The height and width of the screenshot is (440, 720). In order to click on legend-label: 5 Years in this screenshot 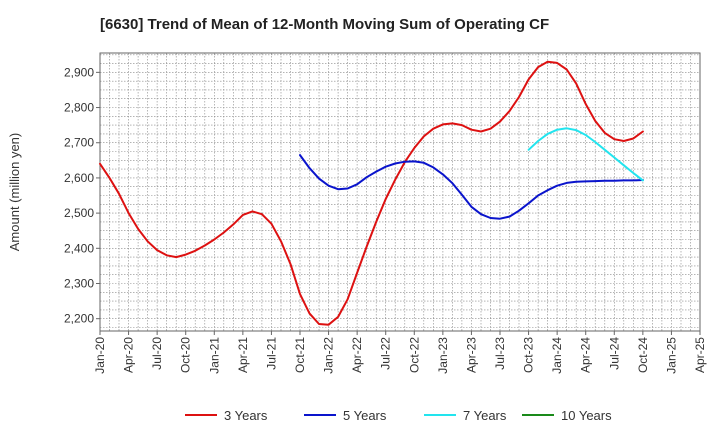, I will do `click(365, 415)`.